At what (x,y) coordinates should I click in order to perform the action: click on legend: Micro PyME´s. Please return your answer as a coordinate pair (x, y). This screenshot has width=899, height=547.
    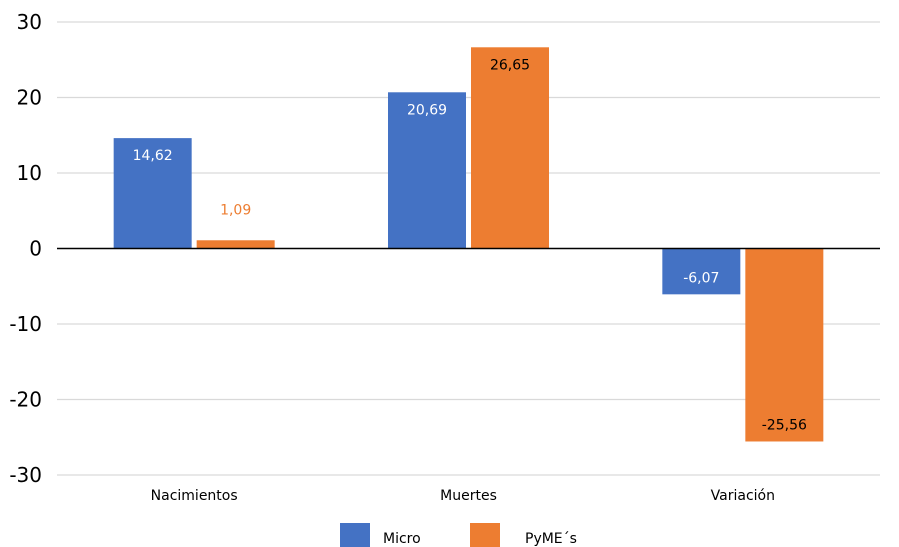
    Looking at the image, I should click on (458, 535).